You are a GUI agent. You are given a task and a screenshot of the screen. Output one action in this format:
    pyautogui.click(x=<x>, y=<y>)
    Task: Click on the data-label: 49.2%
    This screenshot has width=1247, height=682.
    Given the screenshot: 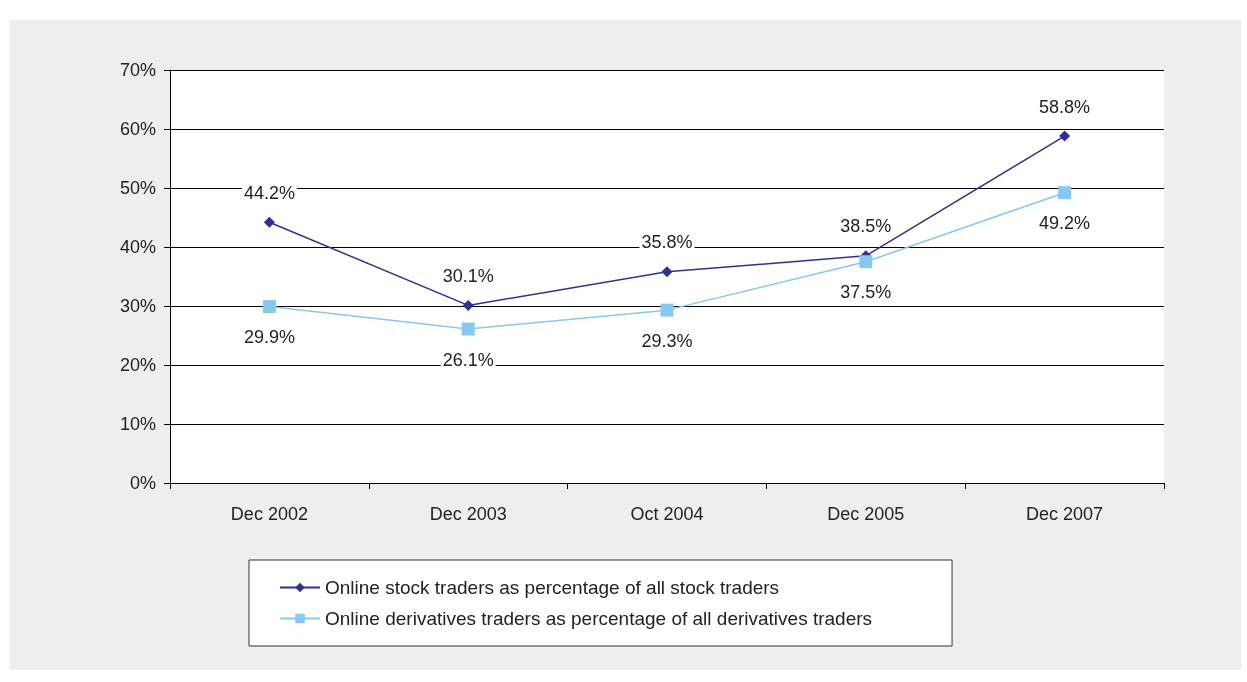 What is the action you would take?
    pyautogui.click(x=1065, y=223)
    